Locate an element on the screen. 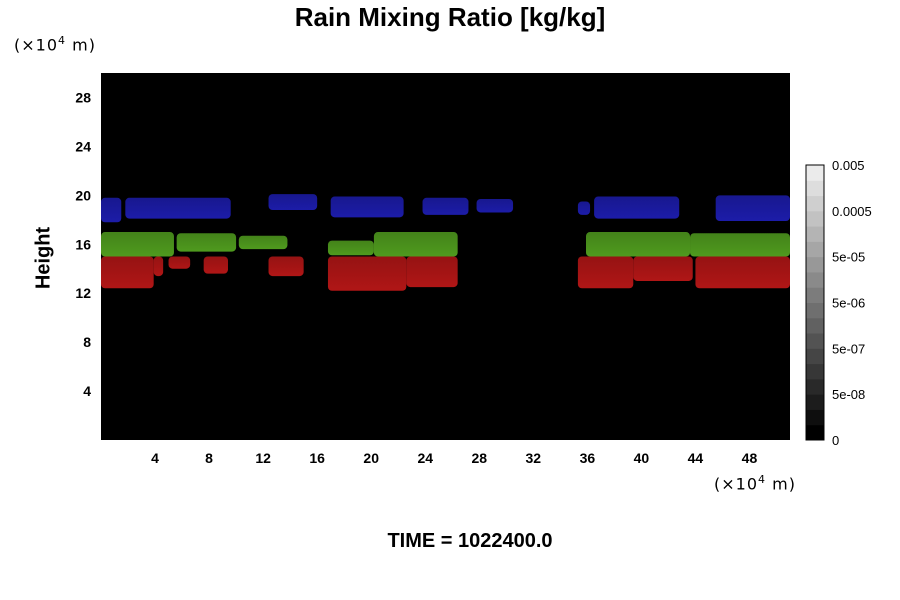 This screenshot has width=900, height=600. x-tick-label-28: 28 is located at coordinates (479, 458).